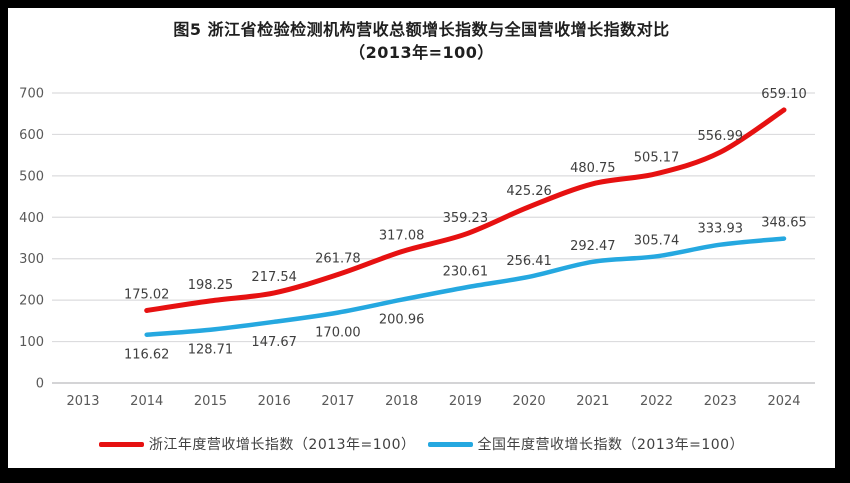 This screenshot has width=850, height=483. What do you see at coordinates (402, 320) in the screenshot?
I see `data-label: 200.96` at bounding box center [402, 320].